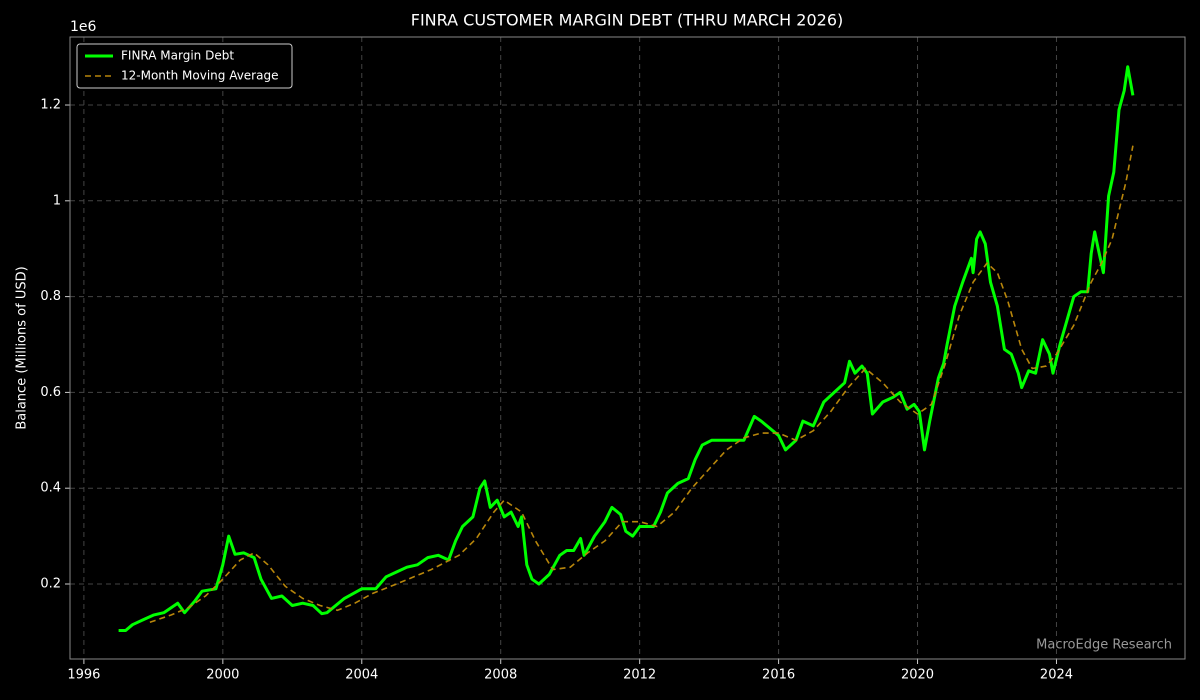  What do you see at coordinates (1056, 675) in the screenshot?
I see `x-tick-label: 2024` at bounding box center [1056, 675].